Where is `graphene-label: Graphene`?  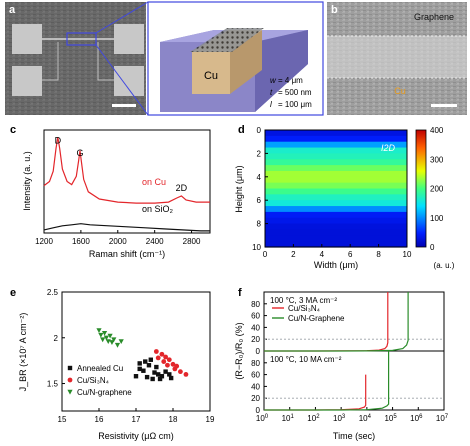 graphene-label: Graphene is located at coordinates (434, 17).